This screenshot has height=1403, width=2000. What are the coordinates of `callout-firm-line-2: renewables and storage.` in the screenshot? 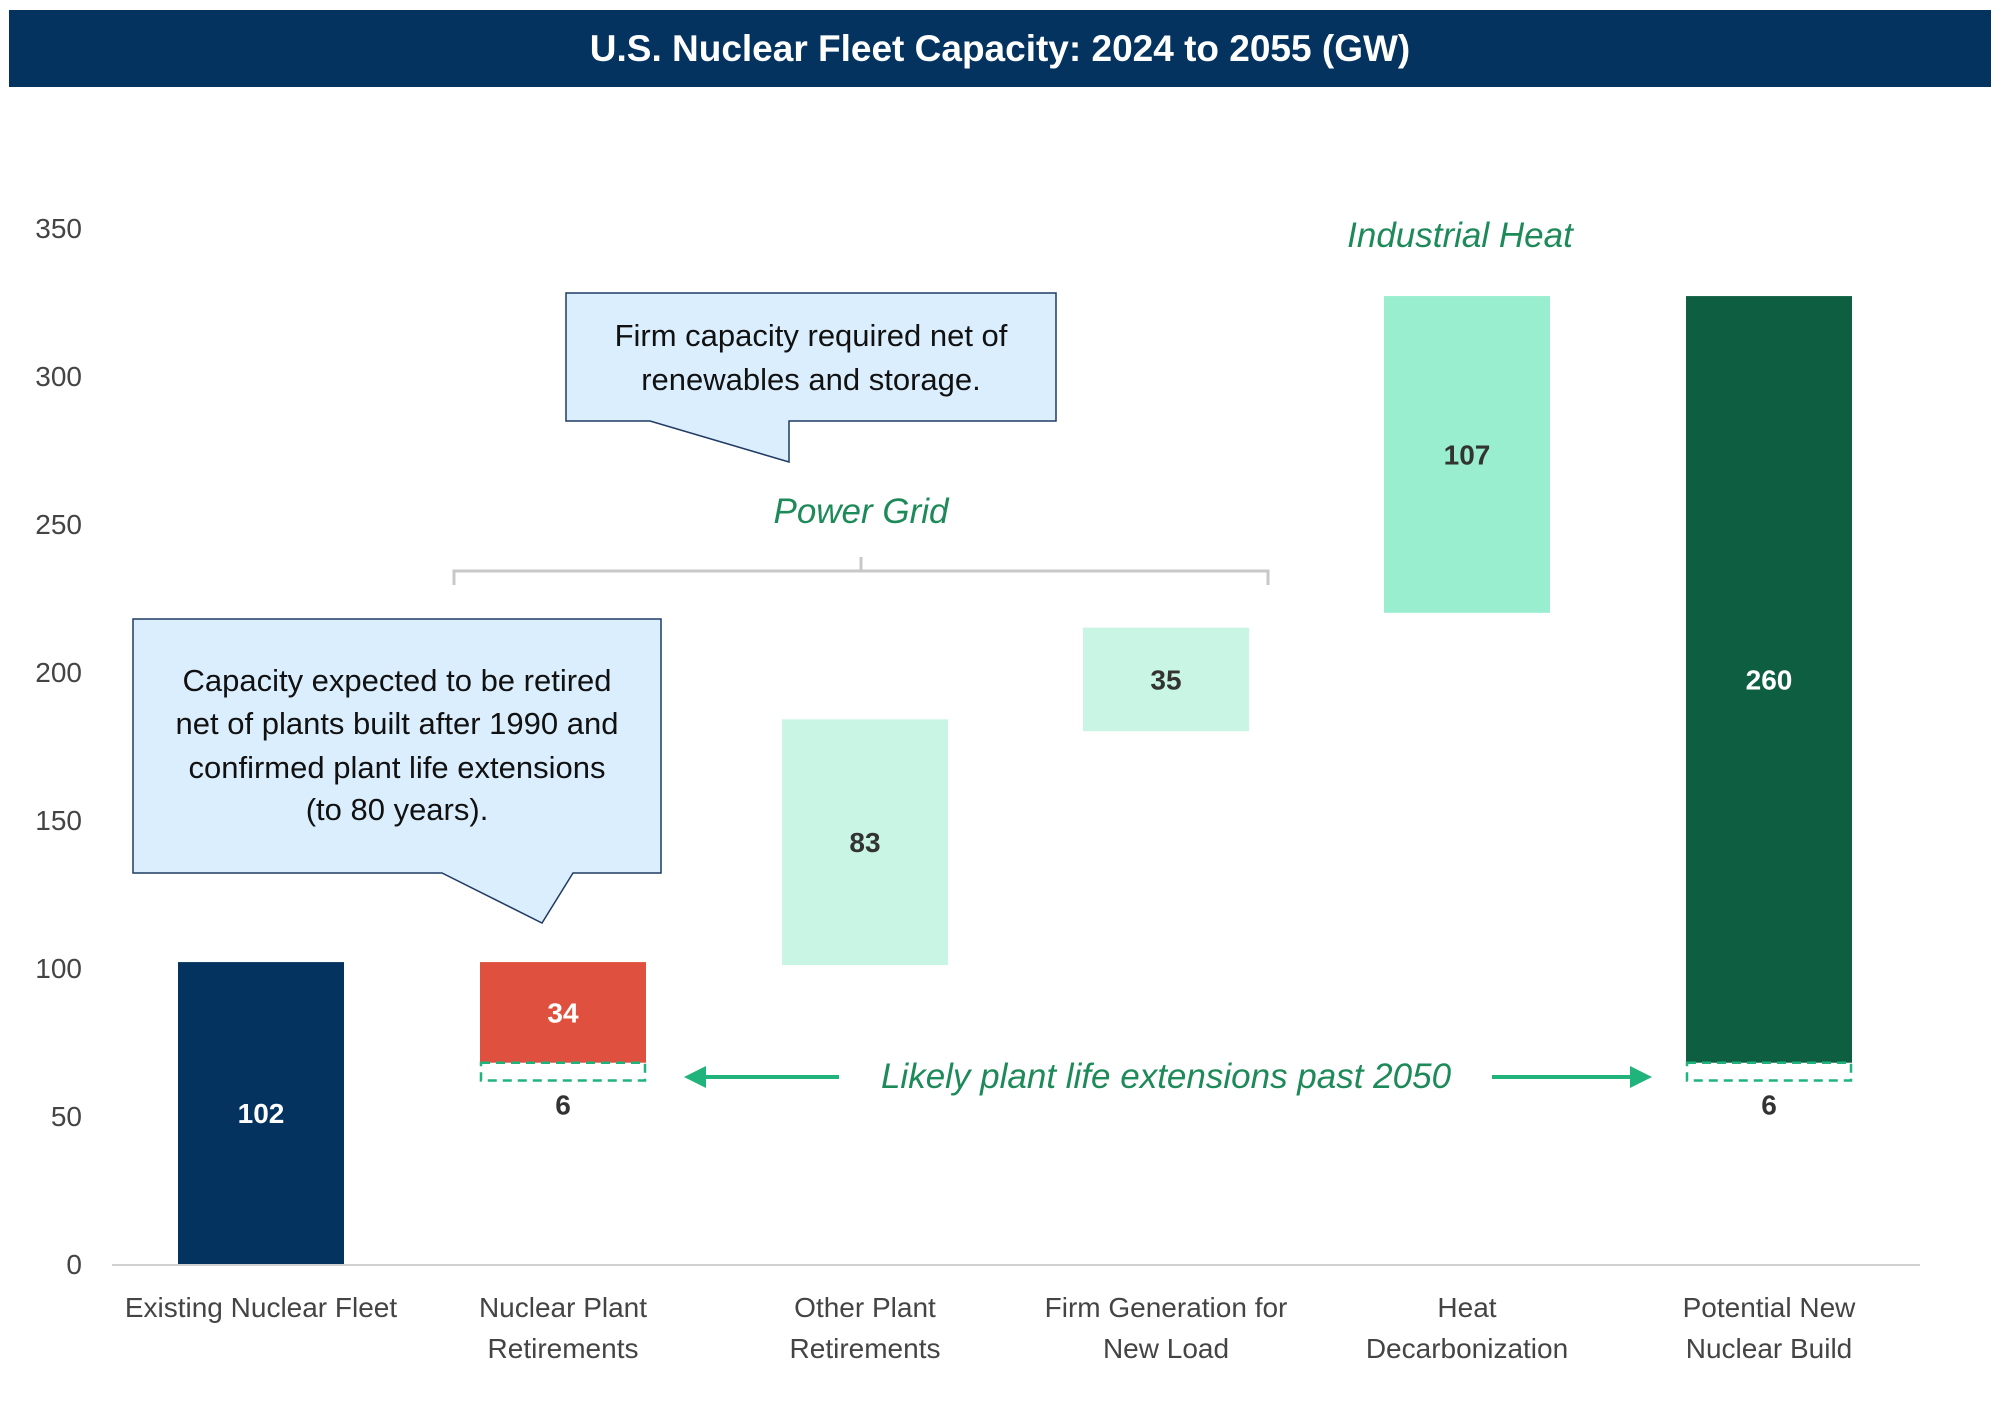 It's located at (811, 379).